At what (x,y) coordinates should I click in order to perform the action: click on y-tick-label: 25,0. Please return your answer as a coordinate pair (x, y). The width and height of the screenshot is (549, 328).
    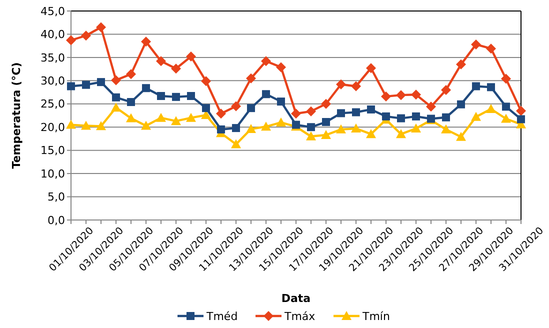
    Looking at the image, I should click on (52, 104).